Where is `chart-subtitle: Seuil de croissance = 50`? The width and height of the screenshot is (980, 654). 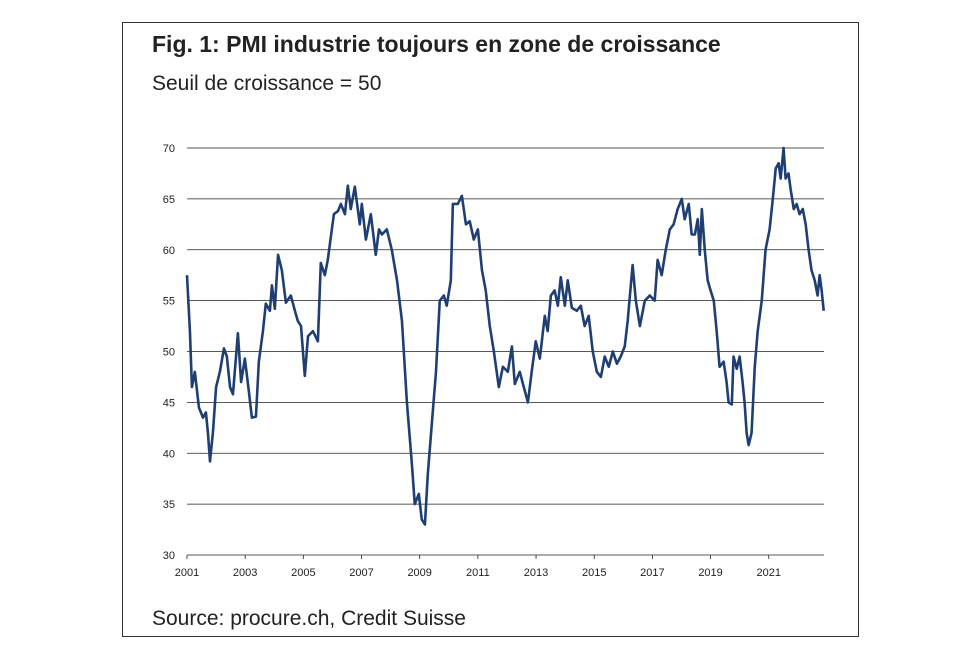
chart-subtitle: Seuil de croissance = 50 is located at coordinates (266, 83).